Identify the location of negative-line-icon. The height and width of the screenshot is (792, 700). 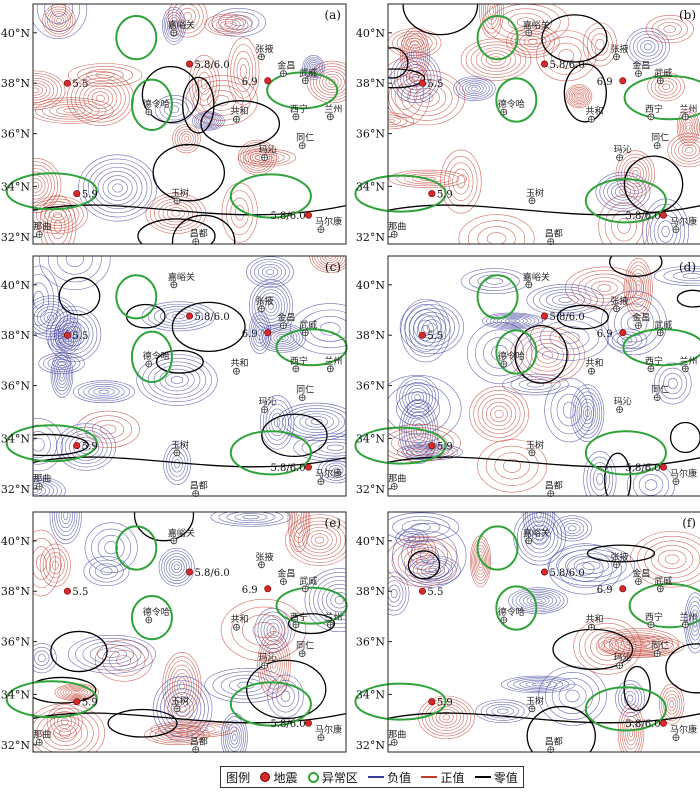
(376, 777).